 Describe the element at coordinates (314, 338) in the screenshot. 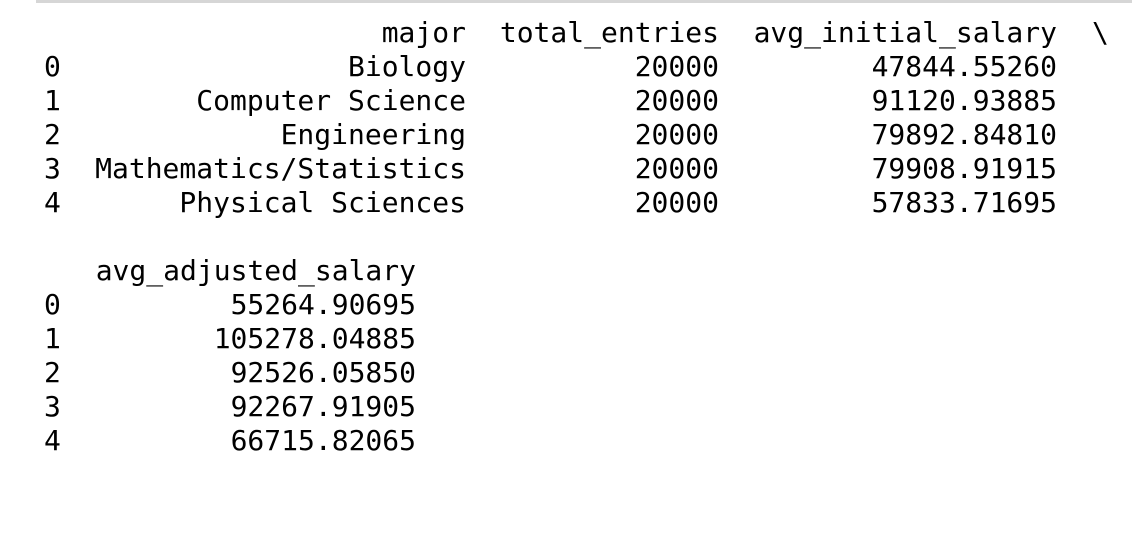

I see `cell-avg-adjusted-salary: 105278.04885` at that location.